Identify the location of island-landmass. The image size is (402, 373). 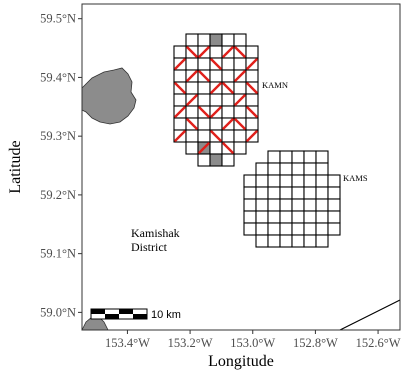
(109, 96).